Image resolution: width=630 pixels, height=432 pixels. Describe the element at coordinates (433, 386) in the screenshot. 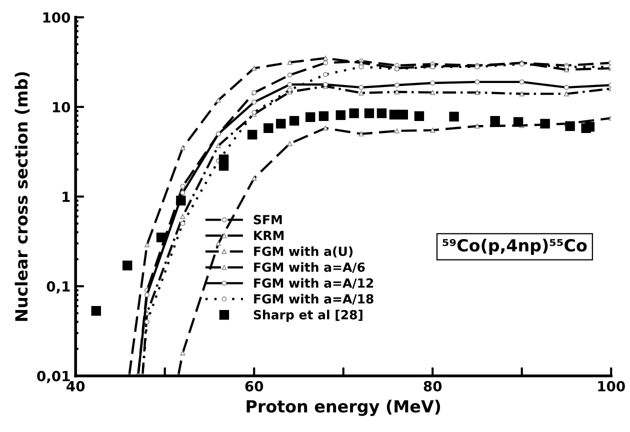

I see `x-tick-label: 80` at that location.